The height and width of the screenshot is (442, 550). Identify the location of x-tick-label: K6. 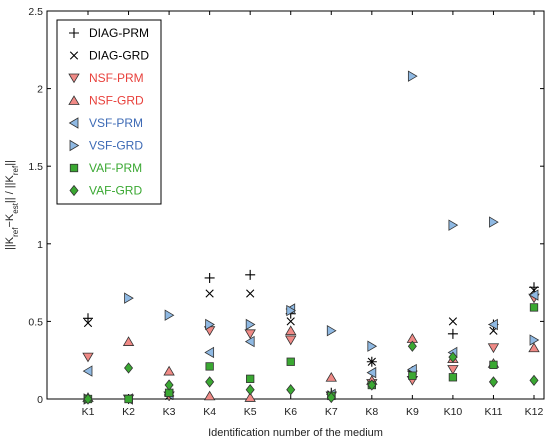
(290, 412).